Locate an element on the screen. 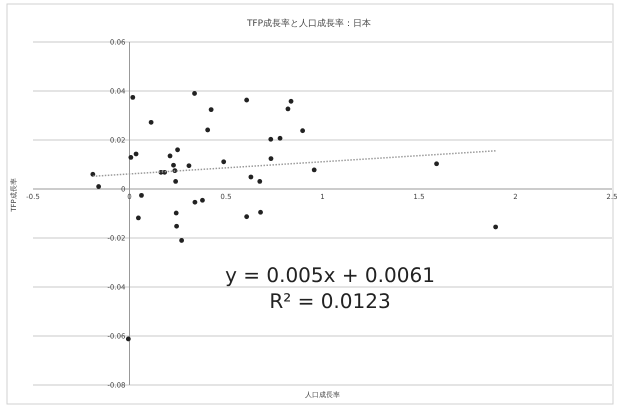  annotation: R² = 0.0123 is located at coordinates (330, 301).